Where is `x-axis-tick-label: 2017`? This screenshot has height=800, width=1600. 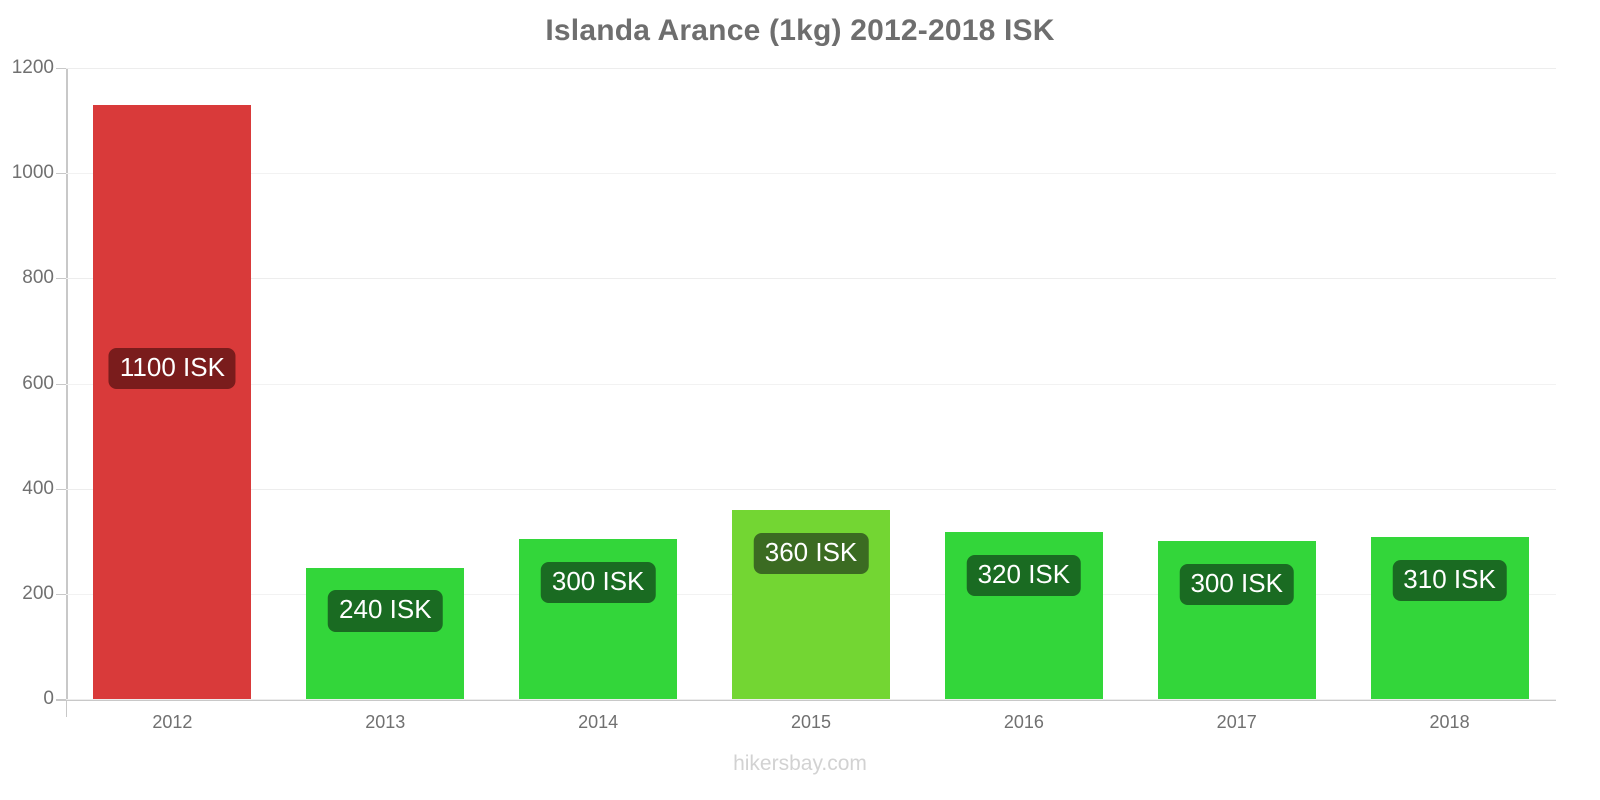
x-axis-tick-label: 2017 is located at coordinates (1236, 722).